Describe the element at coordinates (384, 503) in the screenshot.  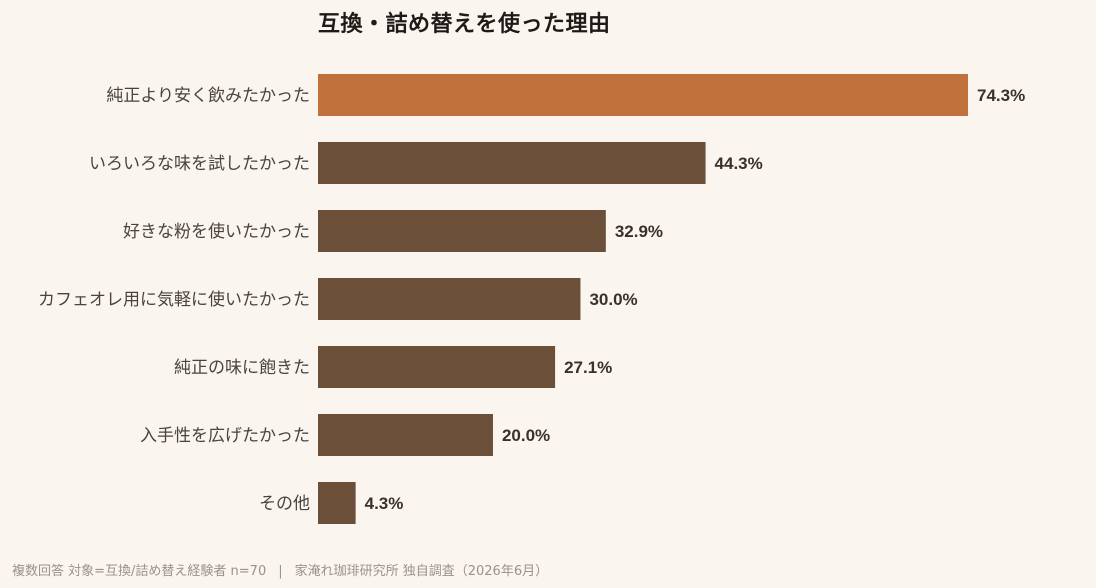
I see `value-label-6: 4.3%` at that location.